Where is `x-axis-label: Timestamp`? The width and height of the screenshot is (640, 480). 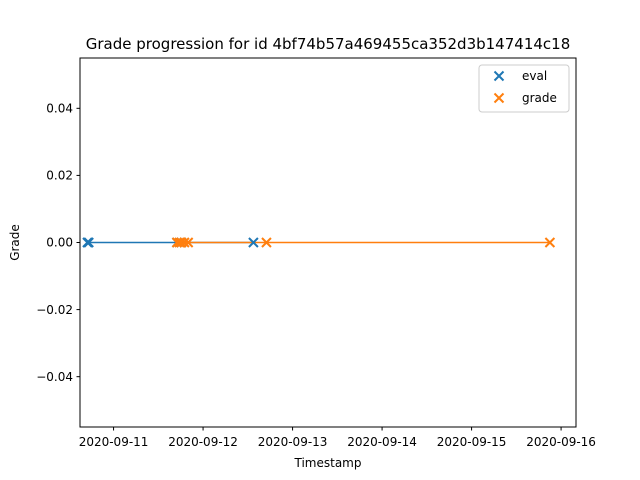
x-axis-label: Timestamp is located at coordinates (328, 463).